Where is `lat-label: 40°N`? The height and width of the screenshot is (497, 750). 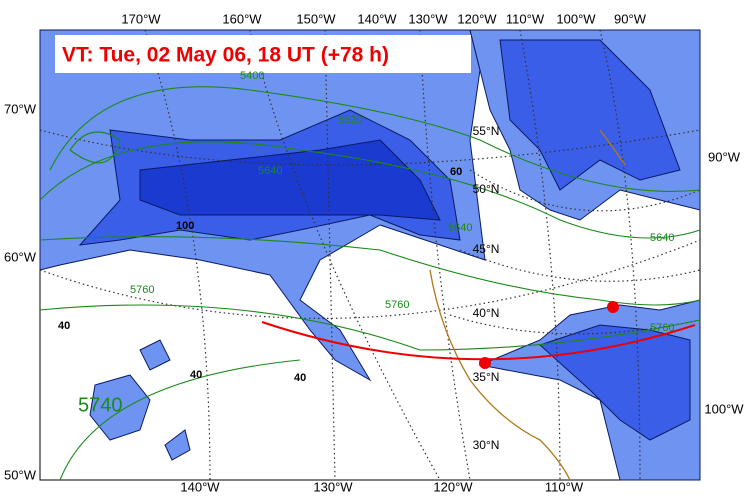 lat-label: 40°N is located at coordinates (486, 313).